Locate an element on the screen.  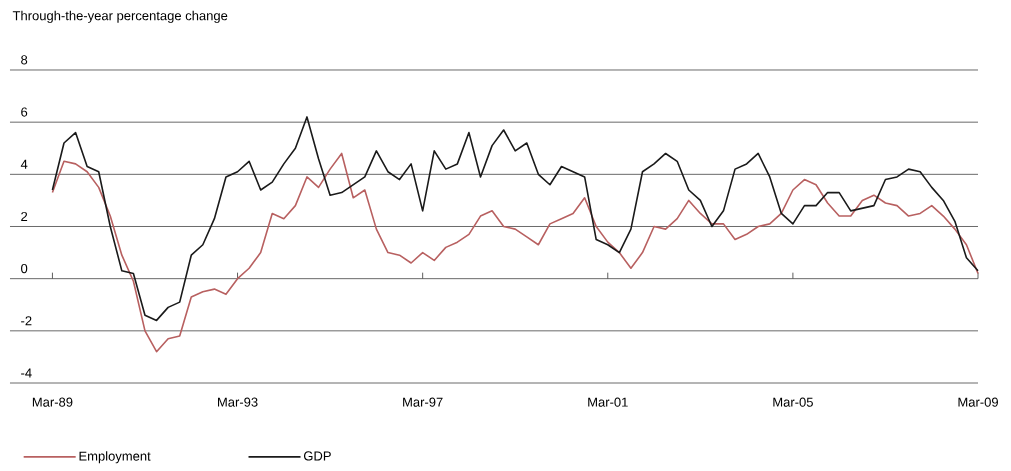
x-tick-label: Mar-09 is located at coordinates (978, 402).